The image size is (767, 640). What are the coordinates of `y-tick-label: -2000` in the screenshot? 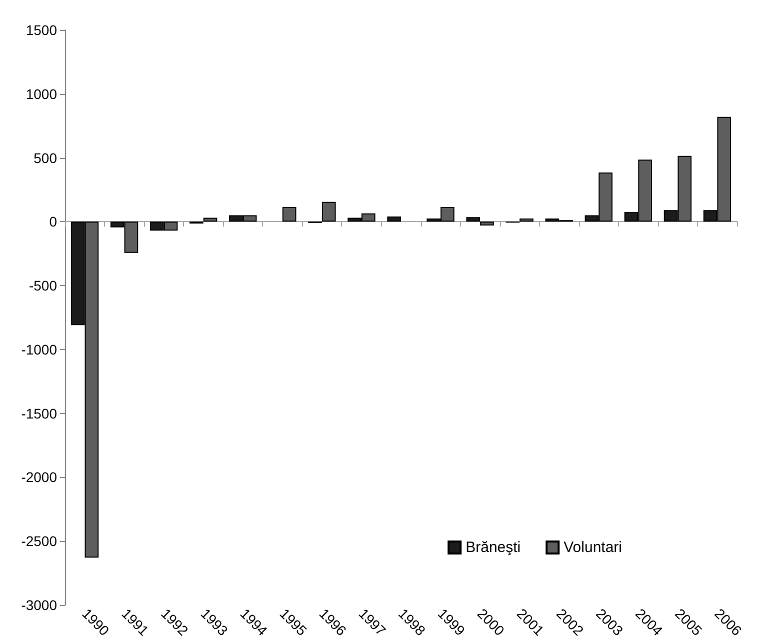 It's located at (39, 477).